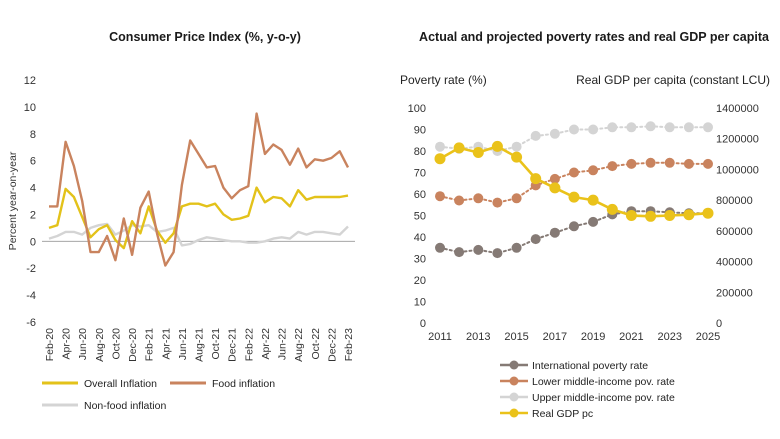 This screenshot has width=780, height=439. I want to click on right-y-tick-label: 600000, so click(734, 232).